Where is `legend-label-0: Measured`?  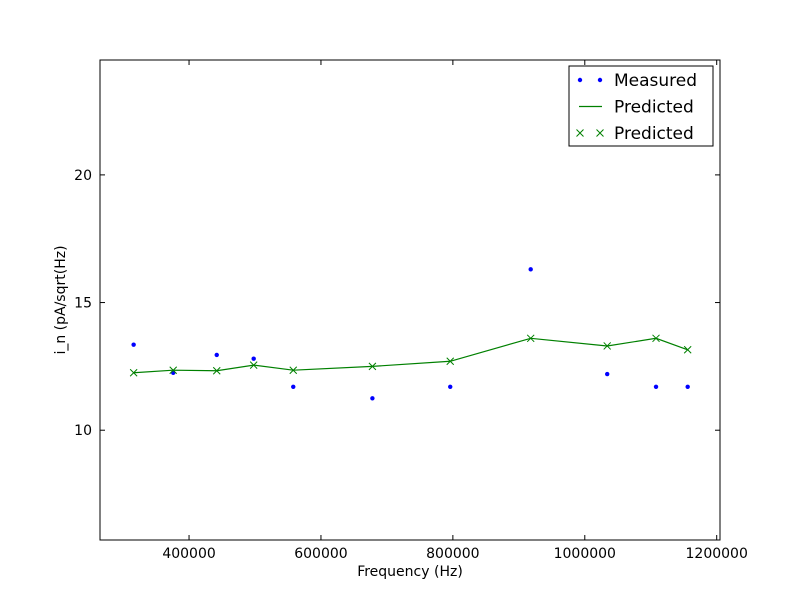 legend-label-0: Measured is located at coordinates (655, 81).